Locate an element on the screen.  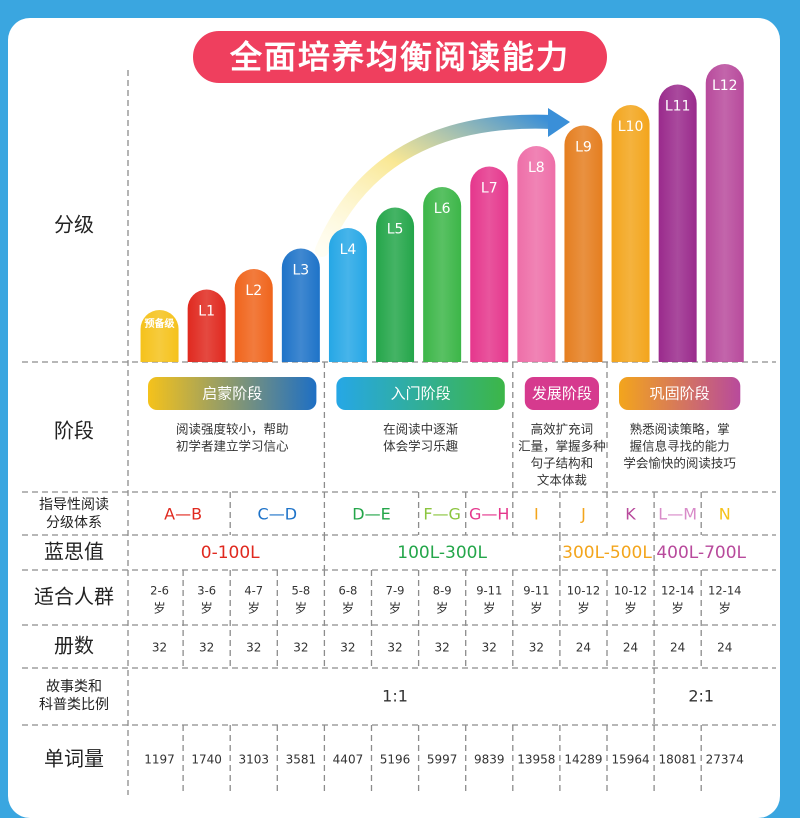
stage-description: 汇量，掌握多种 is located at coordinates (562, 446).